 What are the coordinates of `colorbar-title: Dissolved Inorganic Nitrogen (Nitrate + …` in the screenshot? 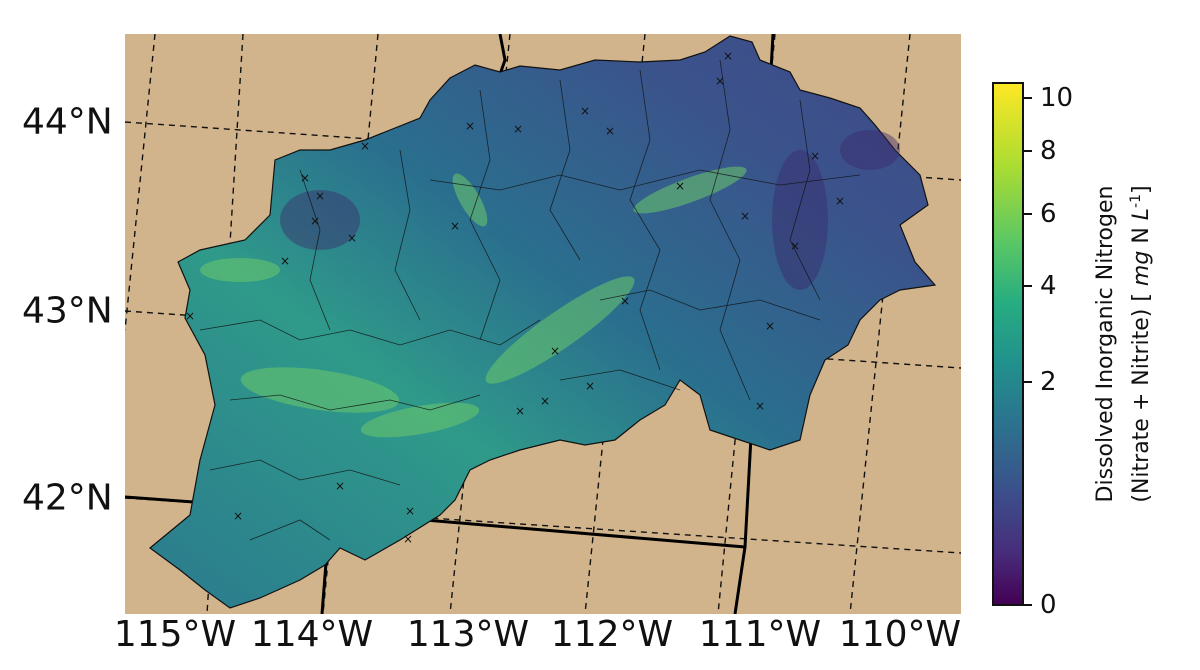 It's located at (1124, 344).